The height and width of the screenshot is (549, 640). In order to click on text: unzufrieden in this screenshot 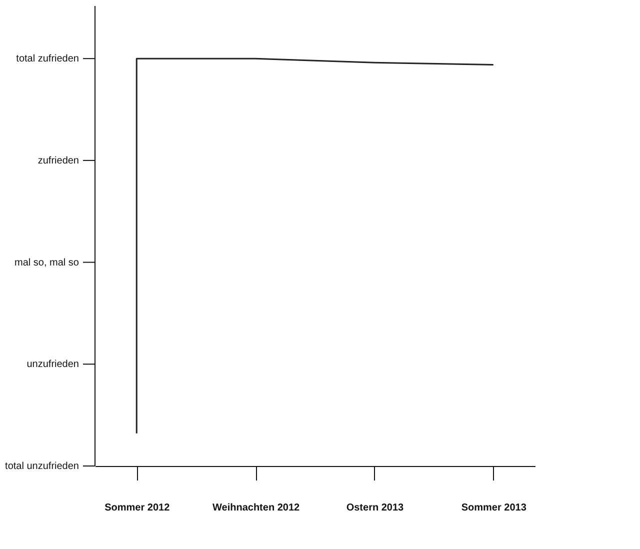, I will do `click(52, 364)`.